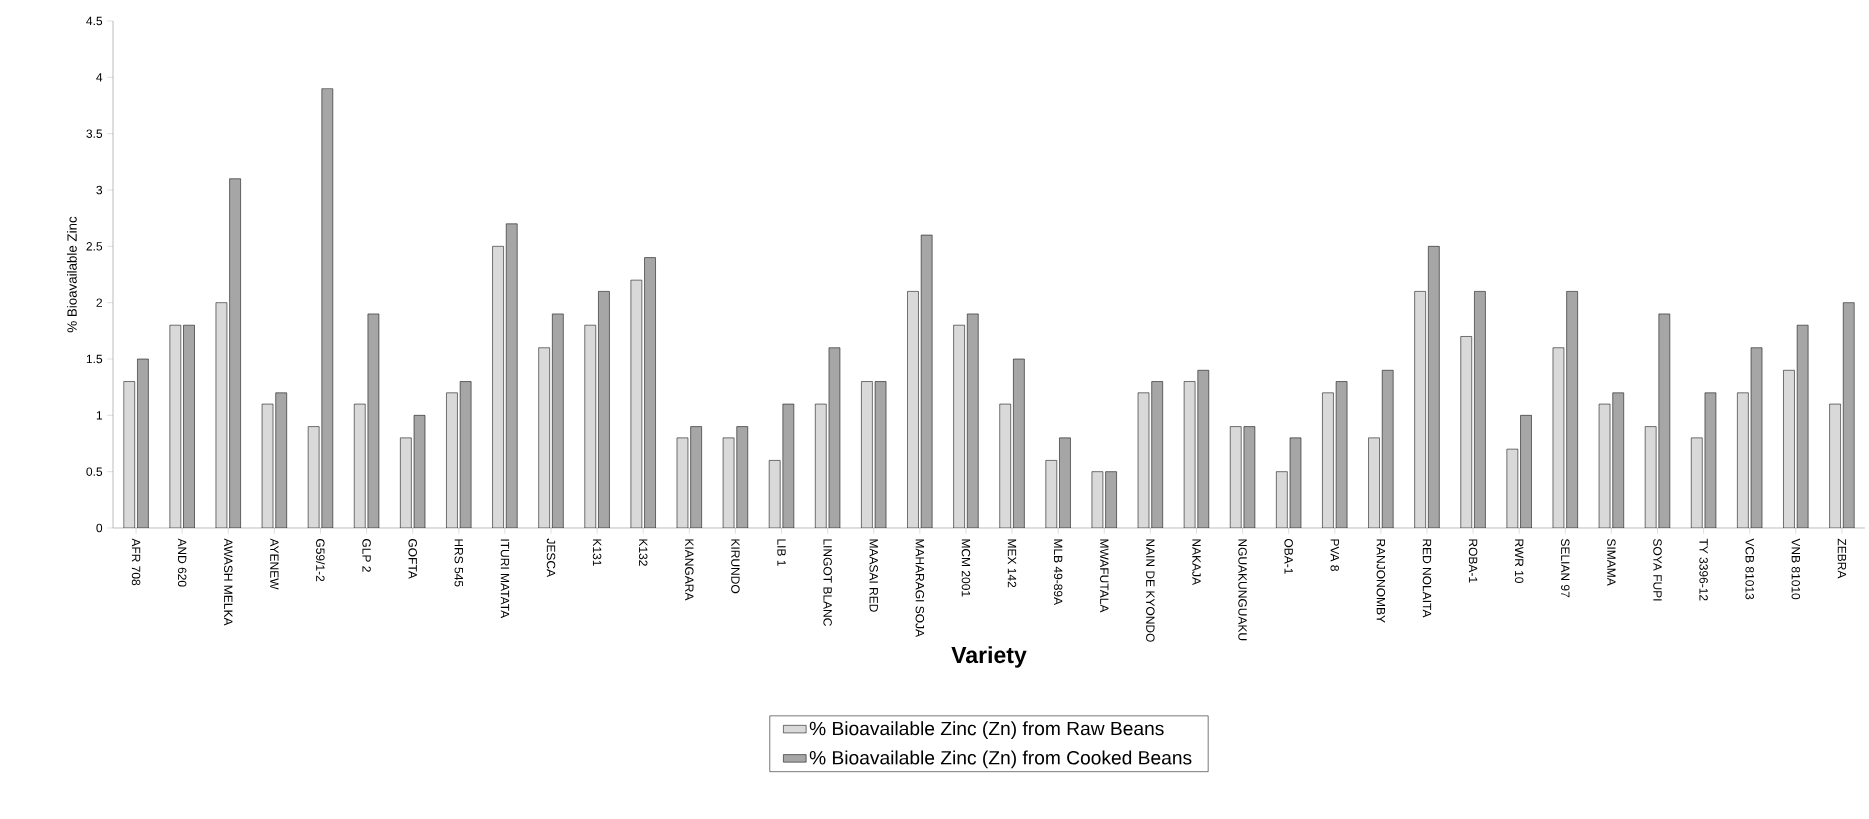 This screenshot has width=1869, height=819. I want to click on y-tick-label: 0, so click(99, 528).